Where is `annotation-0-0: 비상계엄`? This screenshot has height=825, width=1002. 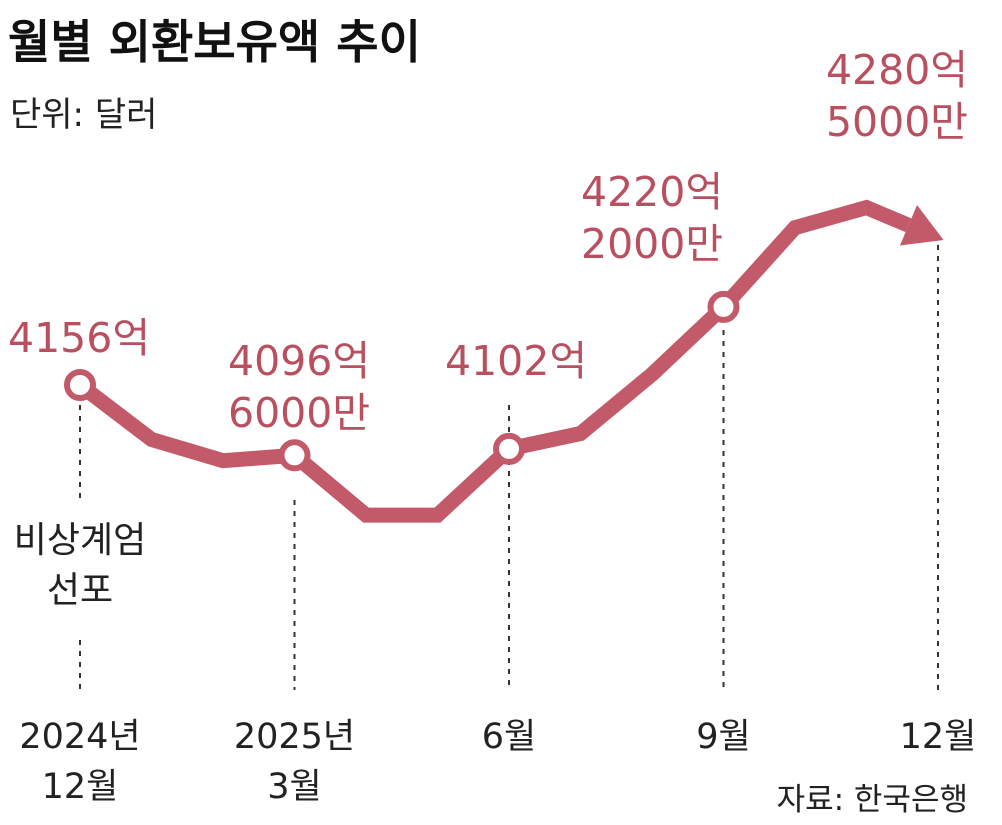 annotation-0-0: 비상계엄 is located at coordinates (80, 540).